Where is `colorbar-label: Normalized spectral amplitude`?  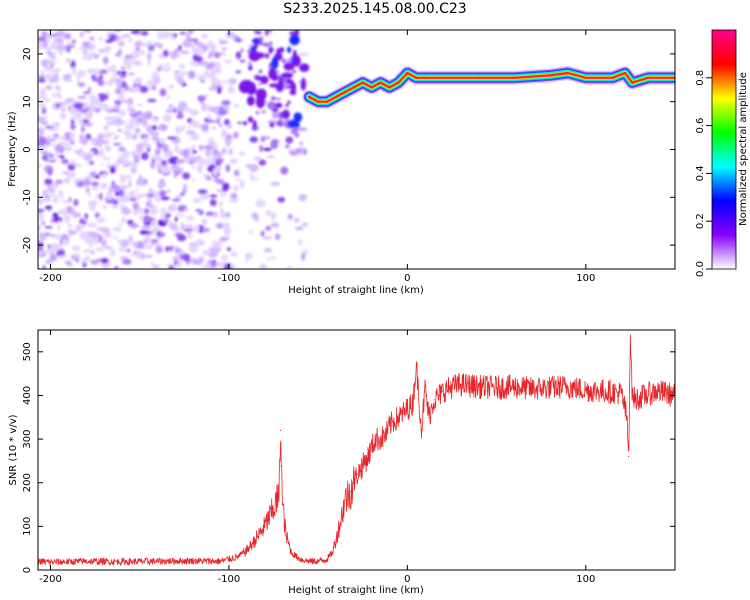 colorbar-label: Normalized spectral amplitude is located at coordinates (743, 149).